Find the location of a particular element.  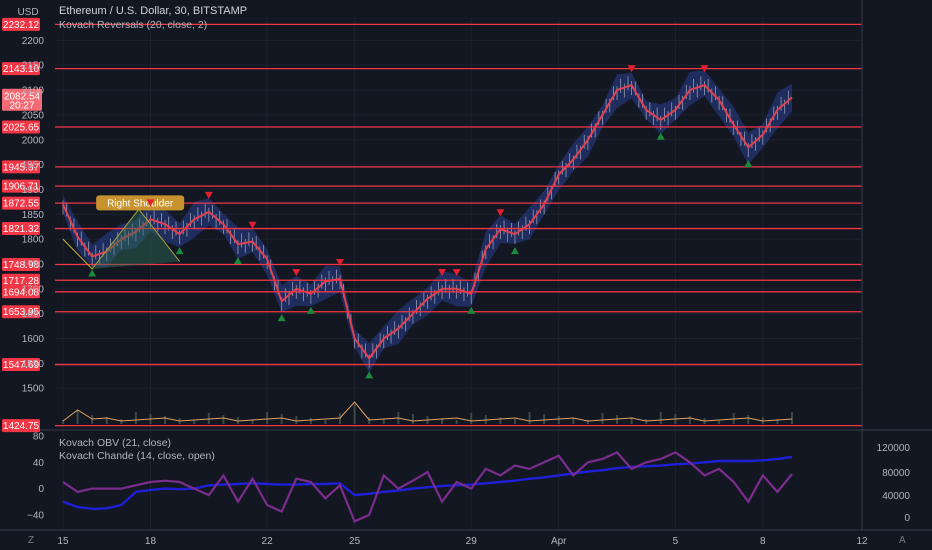

right-shoulder-label: Right Shoulder is located at coordinates (140, 203).